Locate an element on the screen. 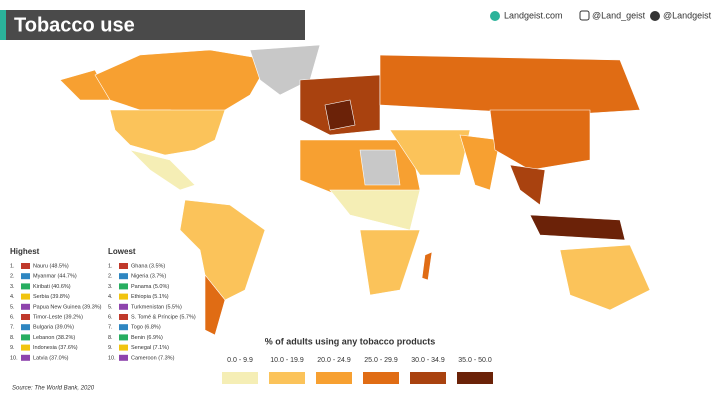 Image resolution: width=720 pixels, height=404 pixels. instagram-icon is located at coordinates (584, 15).